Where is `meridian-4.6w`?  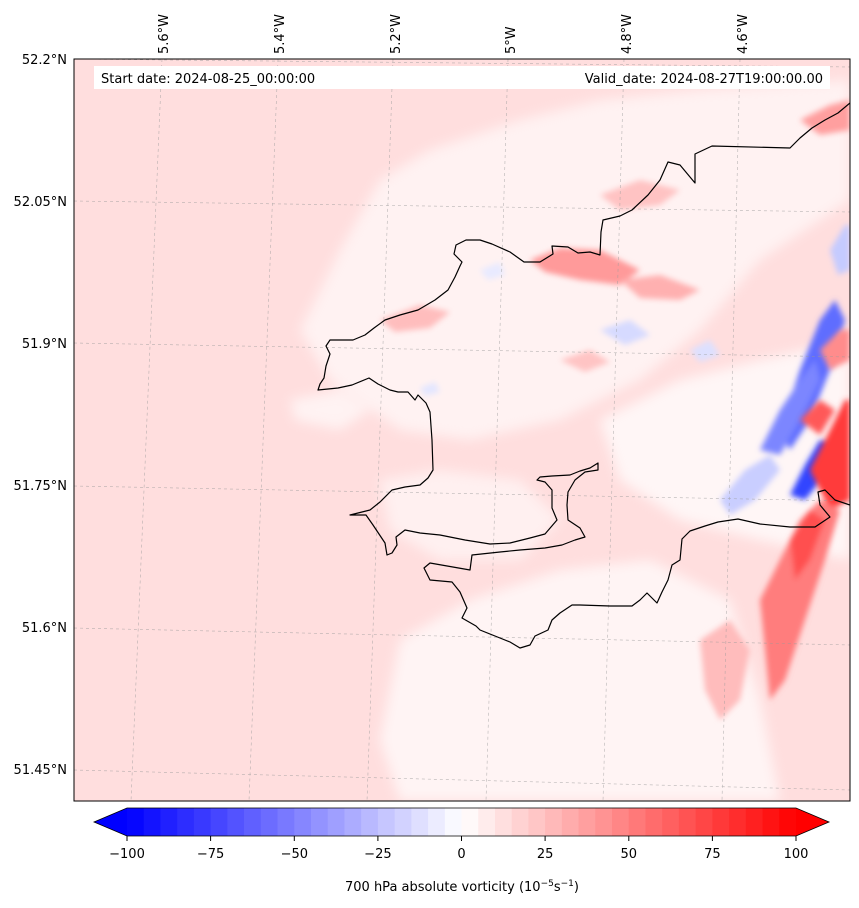 meridian-4.6w is located at coordinates (731, 430).